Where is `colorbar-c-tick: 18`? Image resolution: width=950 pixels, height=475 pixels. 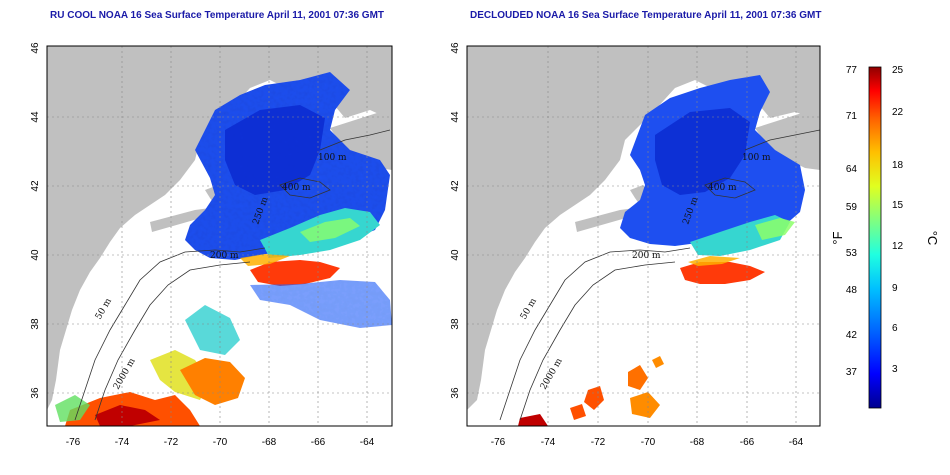 colorbar-c-tick: 18 is located at coordinates (898, 165).